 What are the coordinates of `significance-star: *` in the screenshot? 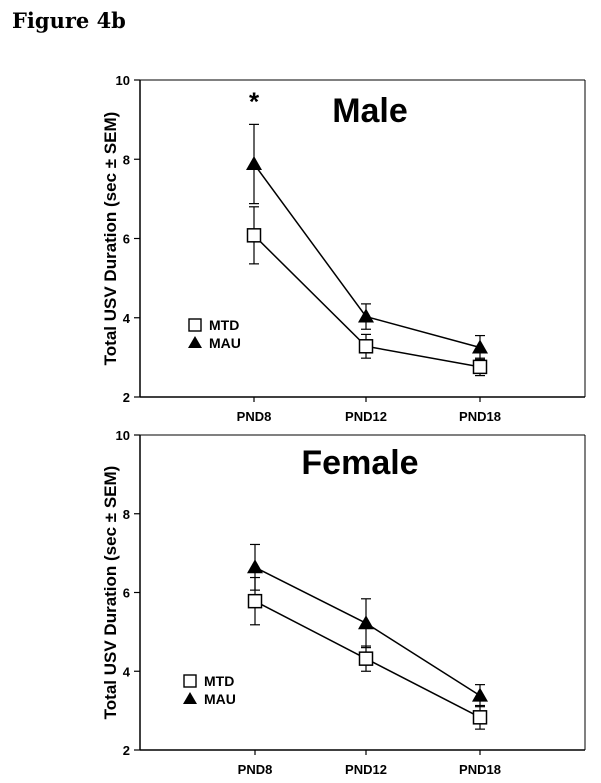 It's located at (254, 101).